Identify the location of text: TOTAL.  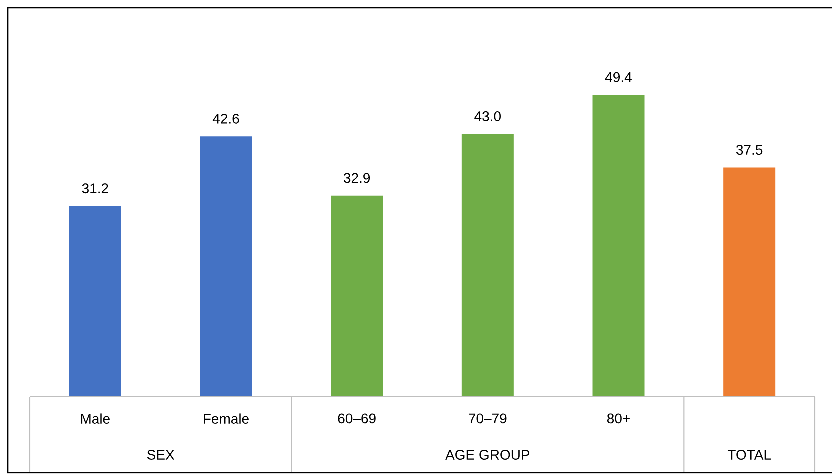
(750, 455).